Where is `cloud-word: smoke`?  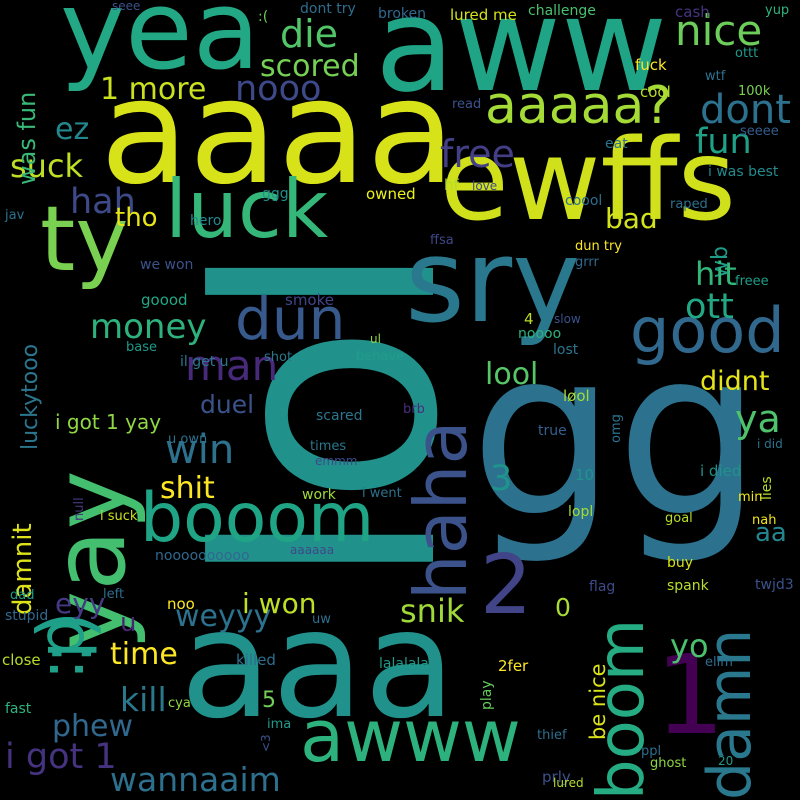
cloud-word: smoke is located at coordinates (309, 300).